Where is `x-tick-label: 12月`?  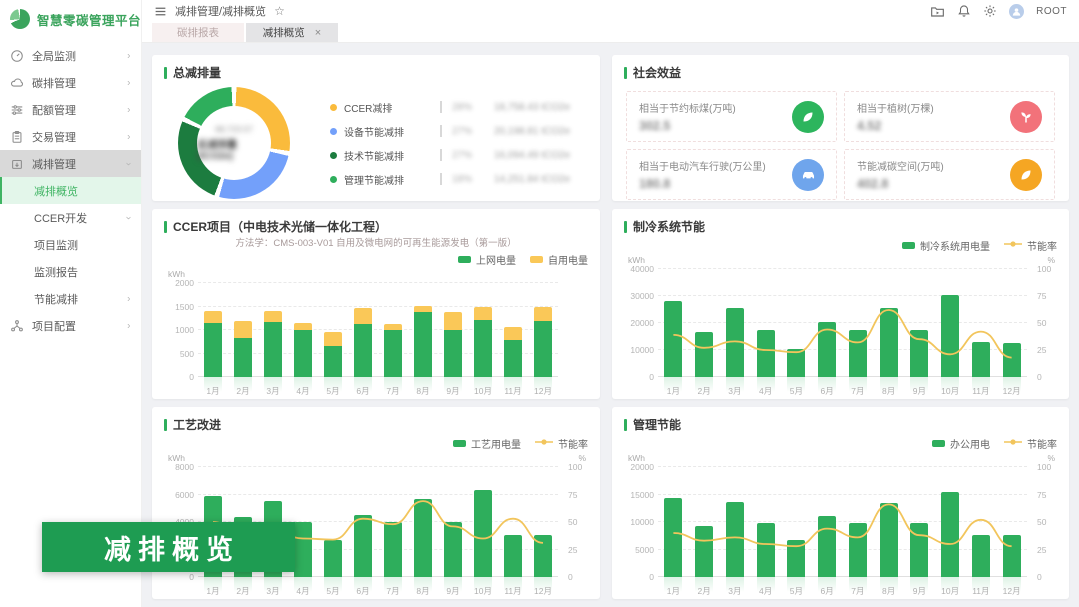 x-tick-label: 12月 is located at coordinates (543, 591).